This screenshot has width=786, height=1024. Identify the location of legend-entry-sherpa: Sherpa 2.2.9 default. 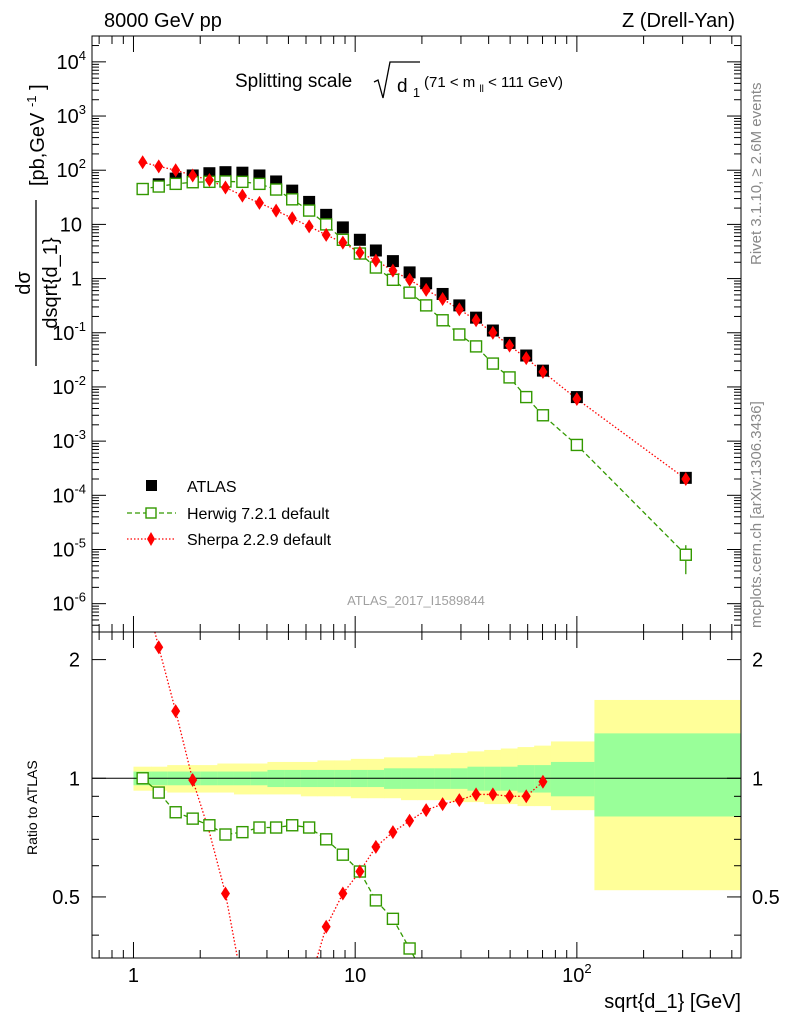
(229, 540).